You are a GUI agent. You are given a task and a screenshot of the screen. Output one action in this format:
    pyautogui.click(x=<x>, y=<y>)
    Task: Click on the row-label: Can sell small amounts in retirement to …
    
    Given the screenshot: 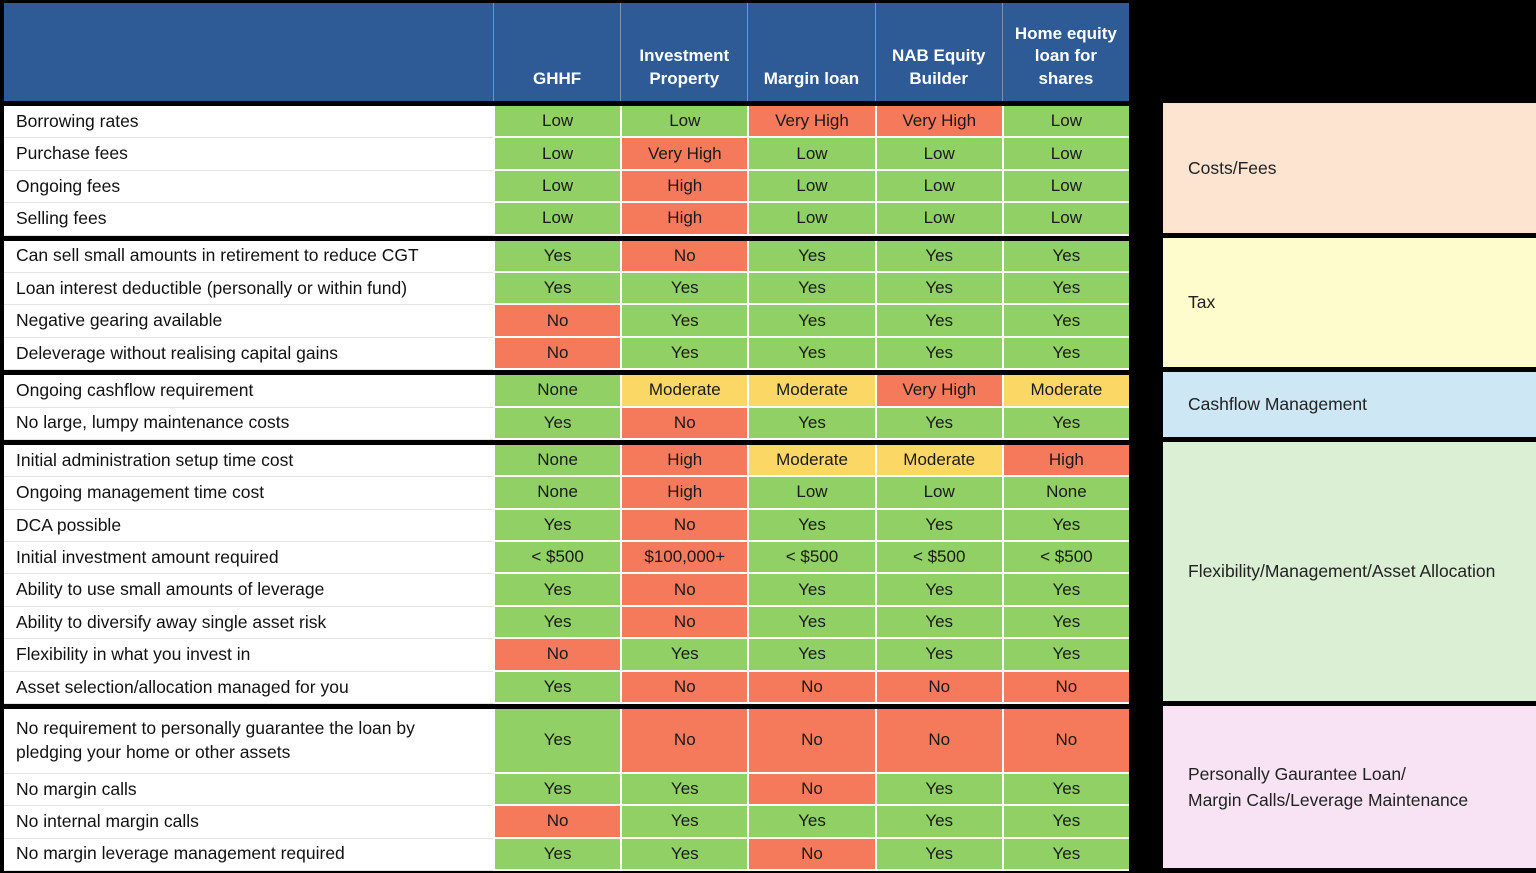 What is the action you would take?
    pyautogui.click(x=248, y=256)
    